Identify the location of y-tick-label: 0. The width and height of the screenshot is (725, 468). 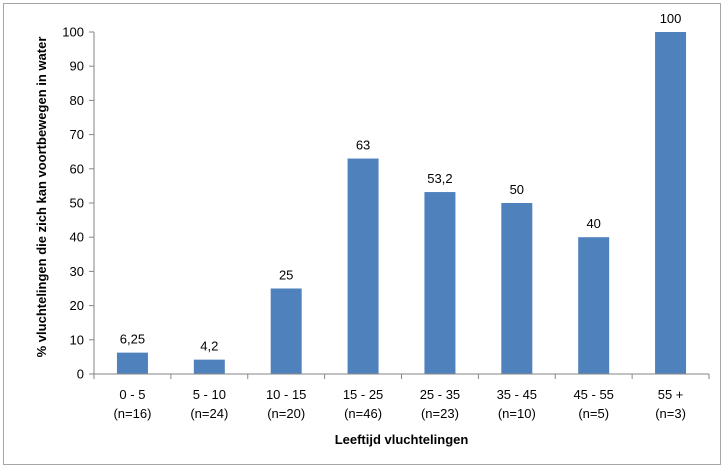
(80, 374).